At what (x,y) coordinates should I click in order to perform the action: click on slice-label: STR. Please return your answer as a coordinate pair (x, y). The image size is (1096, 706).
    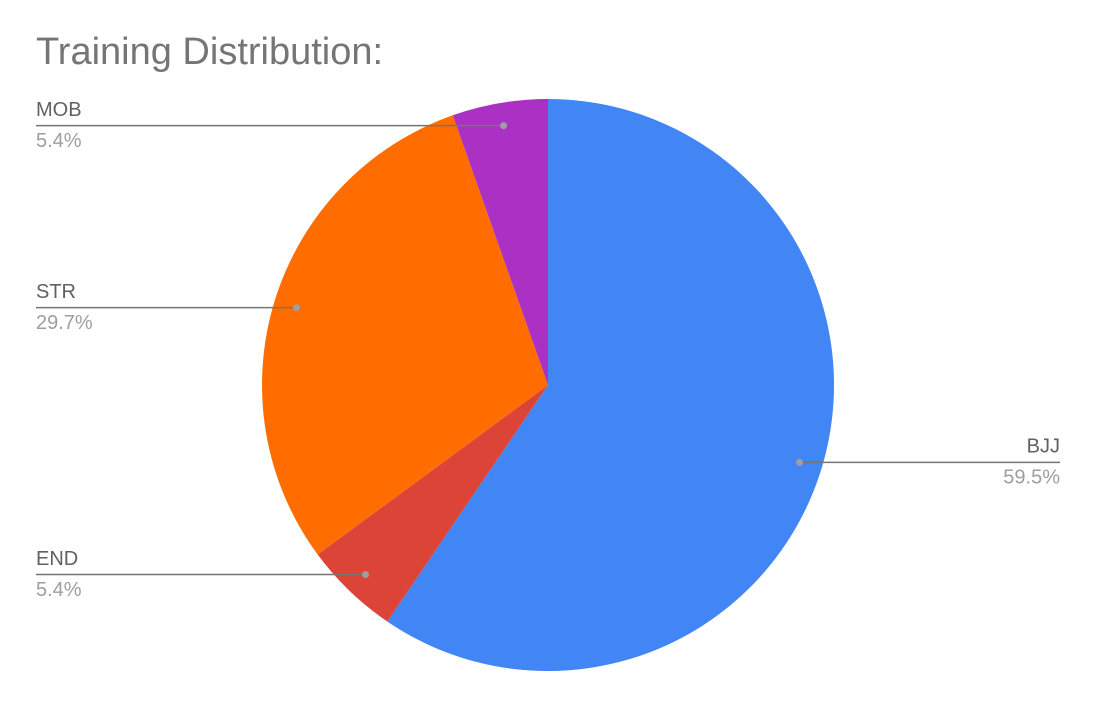
    Looking at the image, I should click on (56, 292).